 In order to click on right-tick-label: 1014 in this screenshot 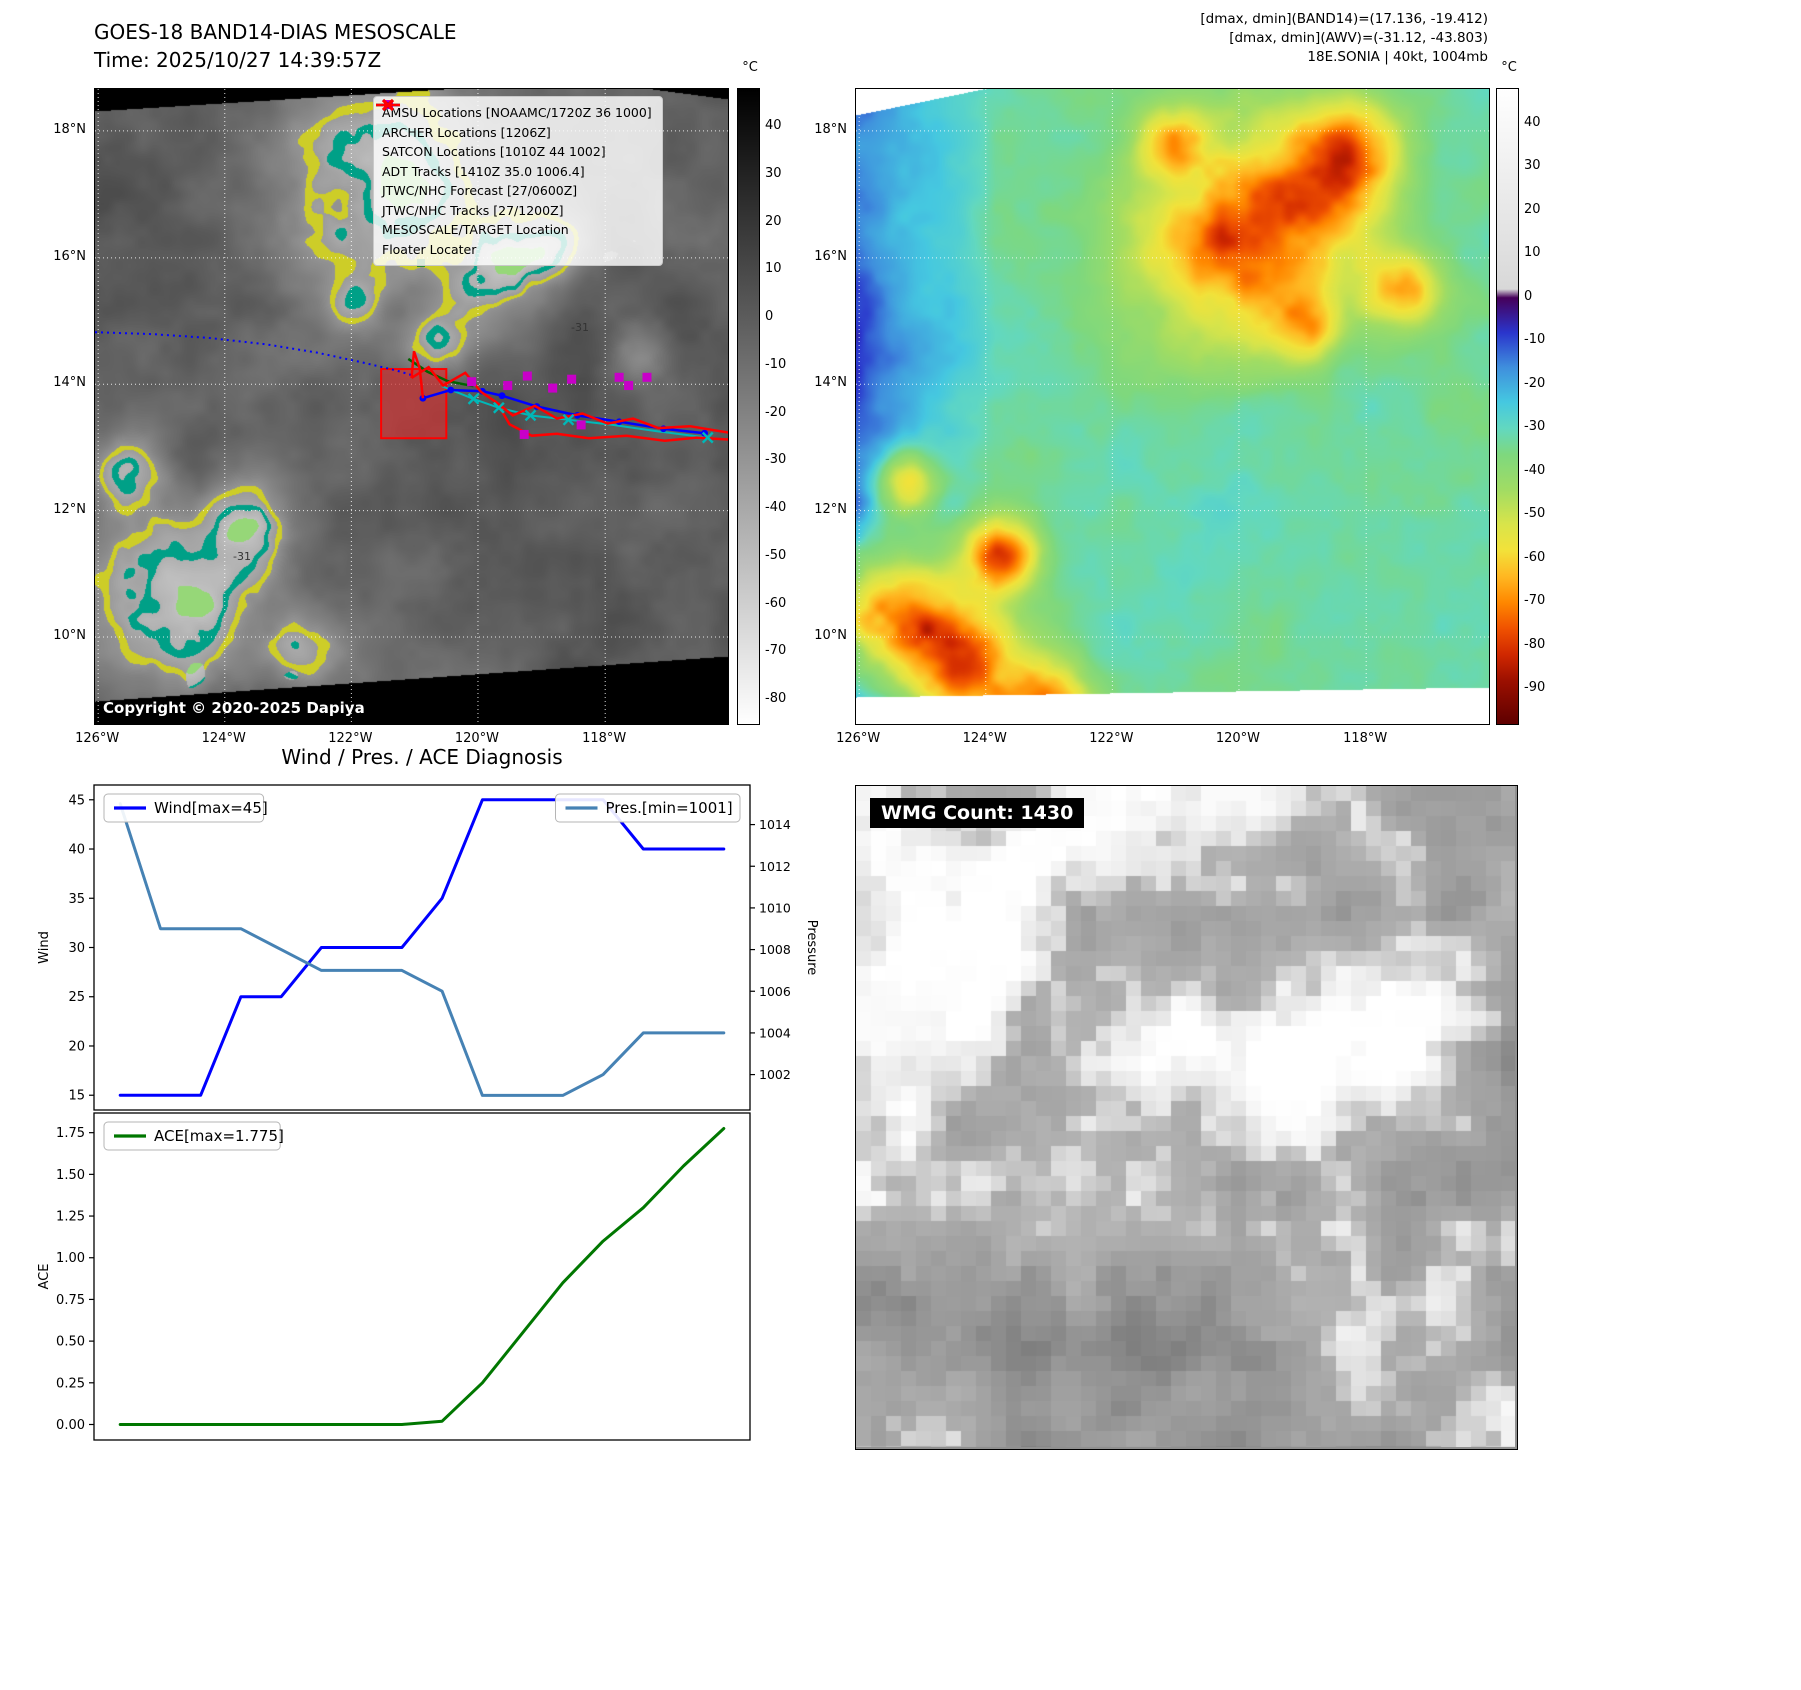, I will do `click(775, 824)`.